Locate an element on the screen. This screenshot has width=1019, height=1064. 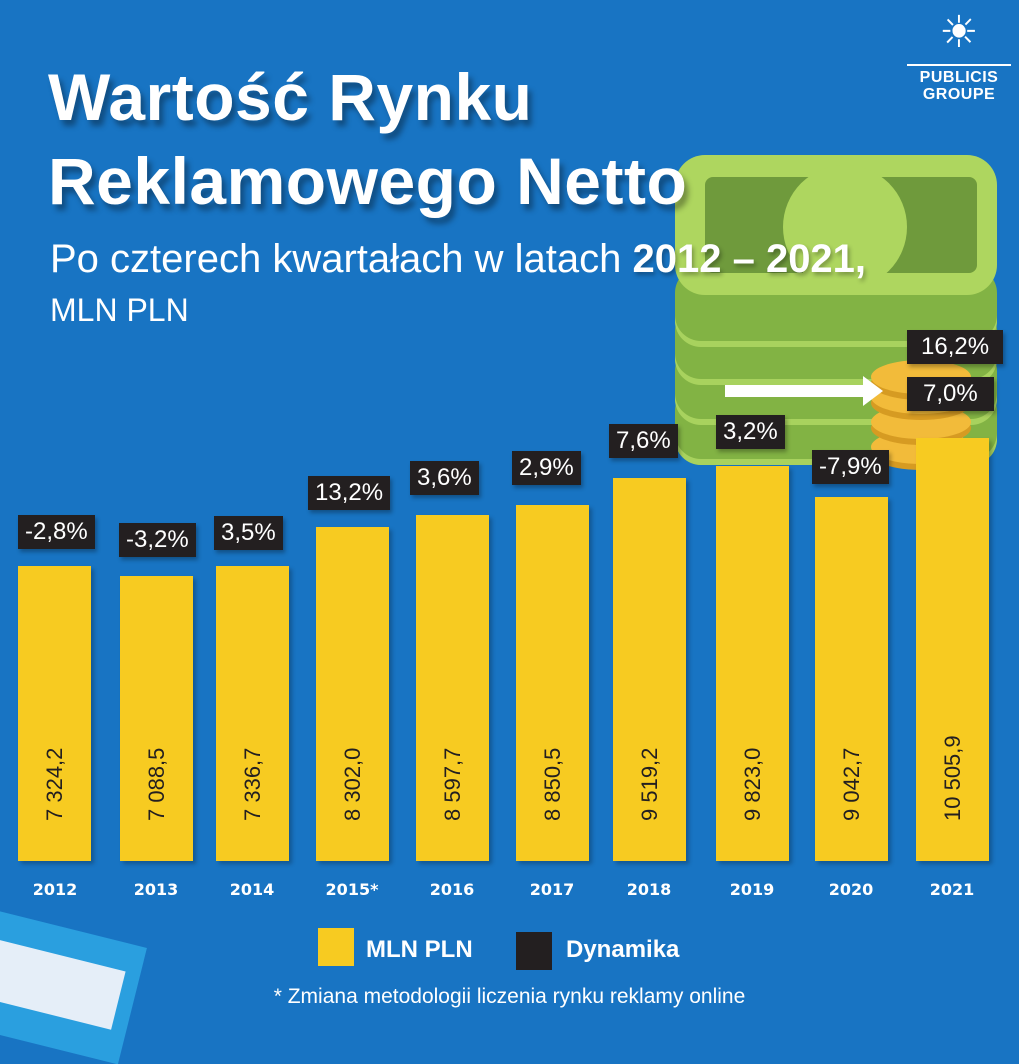
bar-value: 9 042,7 is located at coordinates (851, 784).